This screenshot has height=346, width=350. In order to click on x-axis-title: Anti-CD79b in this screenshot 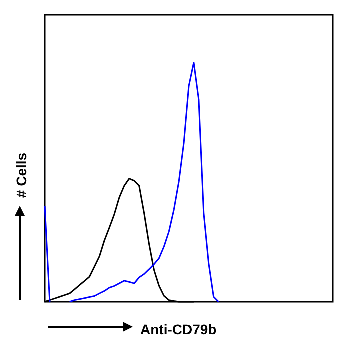, I will do `click(178, 330)`.